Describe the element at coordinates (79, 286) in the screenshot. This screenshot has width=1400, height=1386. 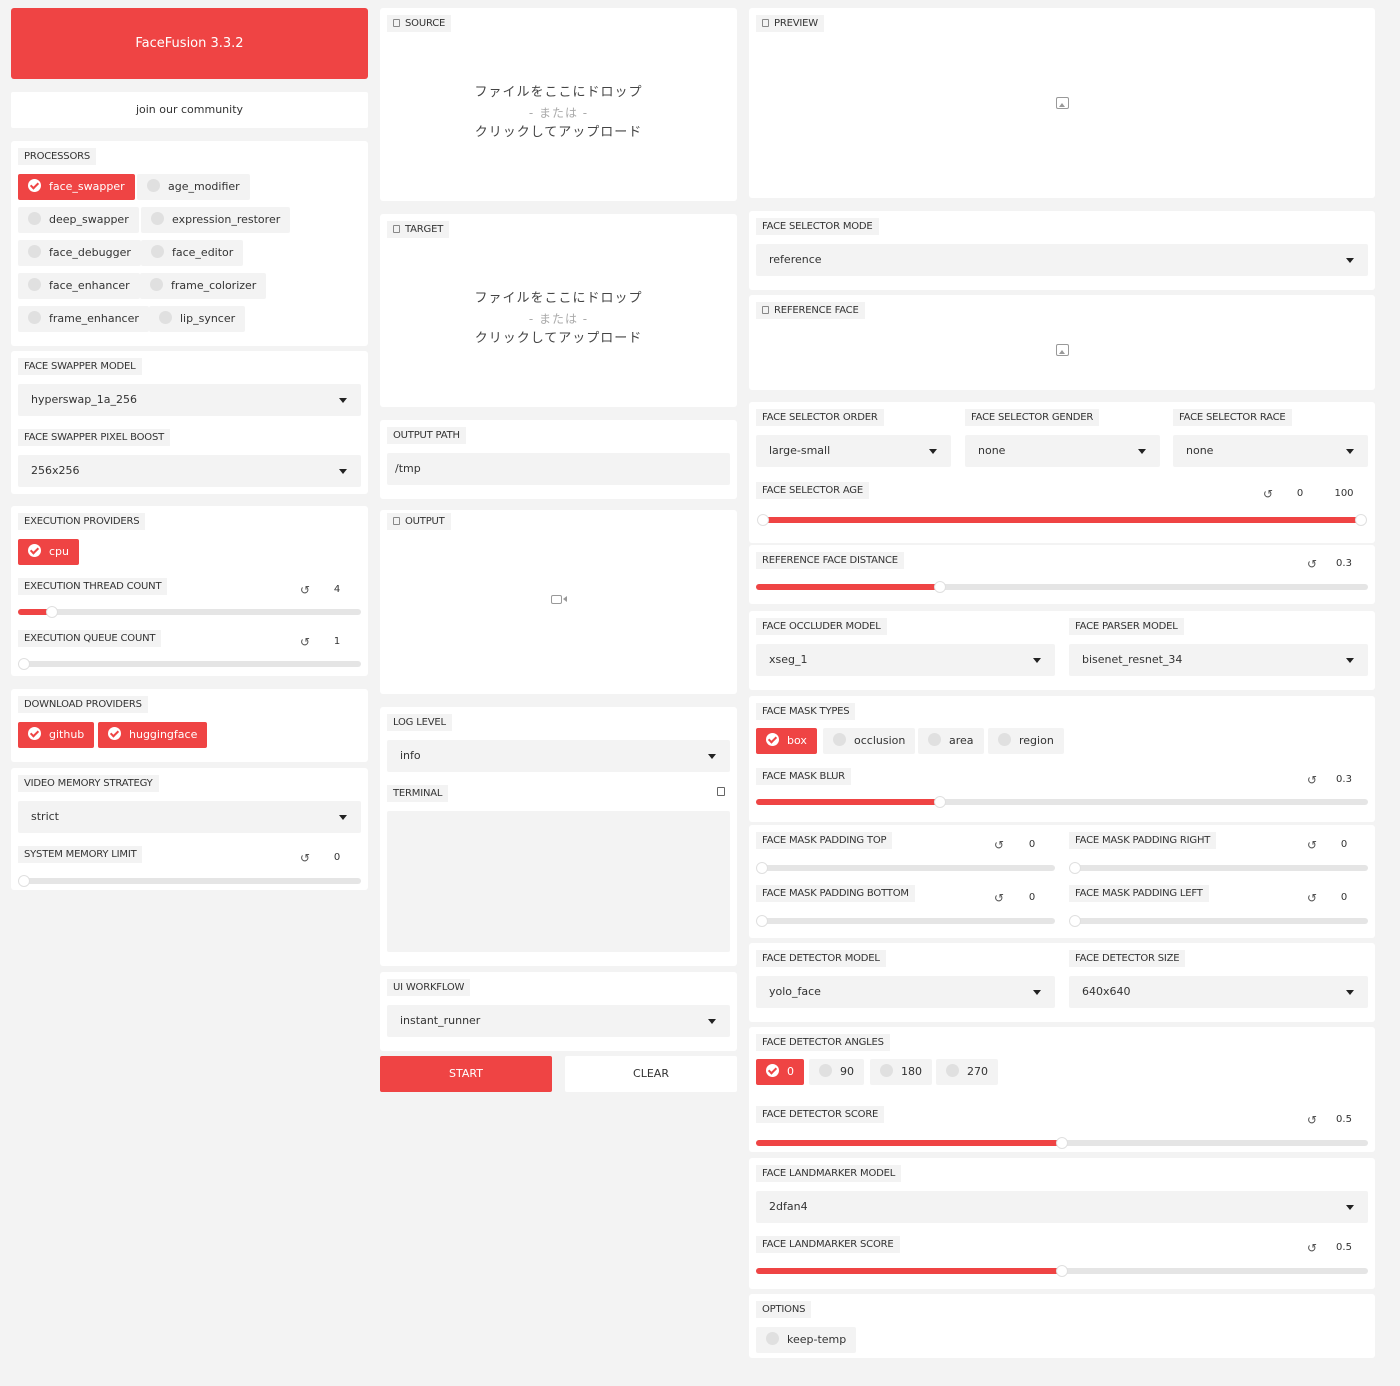
I see `processor-face-enhancer: face_enhancer` at that location.